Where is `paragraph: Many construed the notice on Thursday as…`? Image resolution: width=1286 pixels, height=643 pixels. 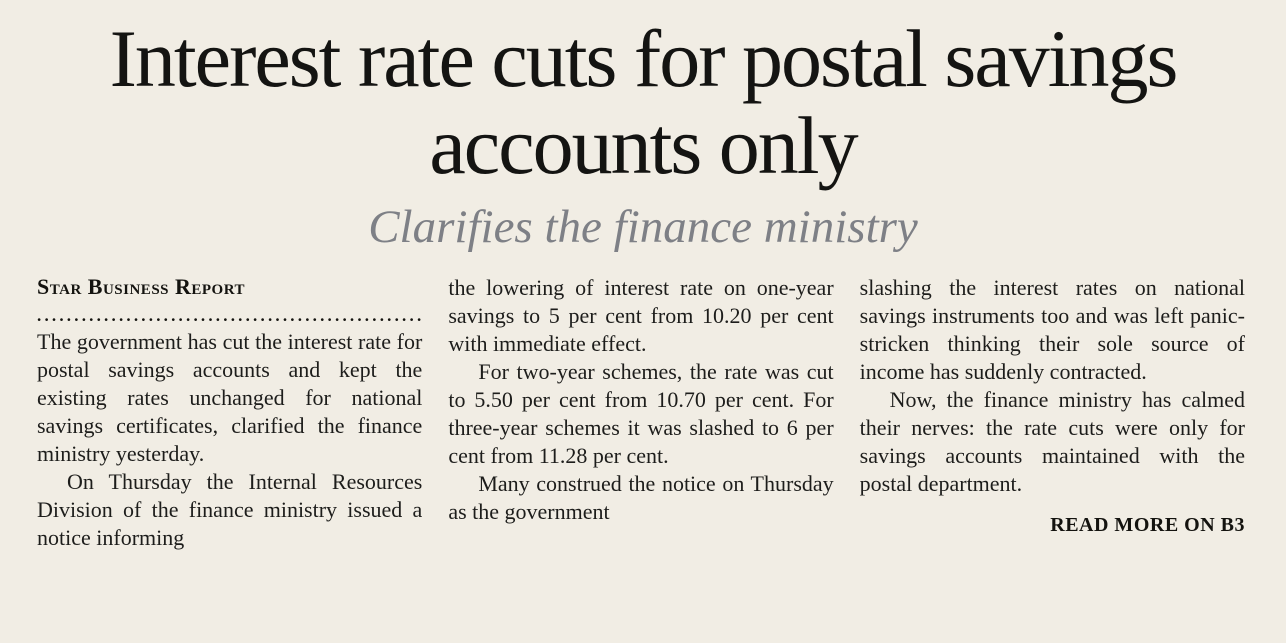
paragraph: Many construed the notice on Thursday as… is located at coordinates (641, 497).